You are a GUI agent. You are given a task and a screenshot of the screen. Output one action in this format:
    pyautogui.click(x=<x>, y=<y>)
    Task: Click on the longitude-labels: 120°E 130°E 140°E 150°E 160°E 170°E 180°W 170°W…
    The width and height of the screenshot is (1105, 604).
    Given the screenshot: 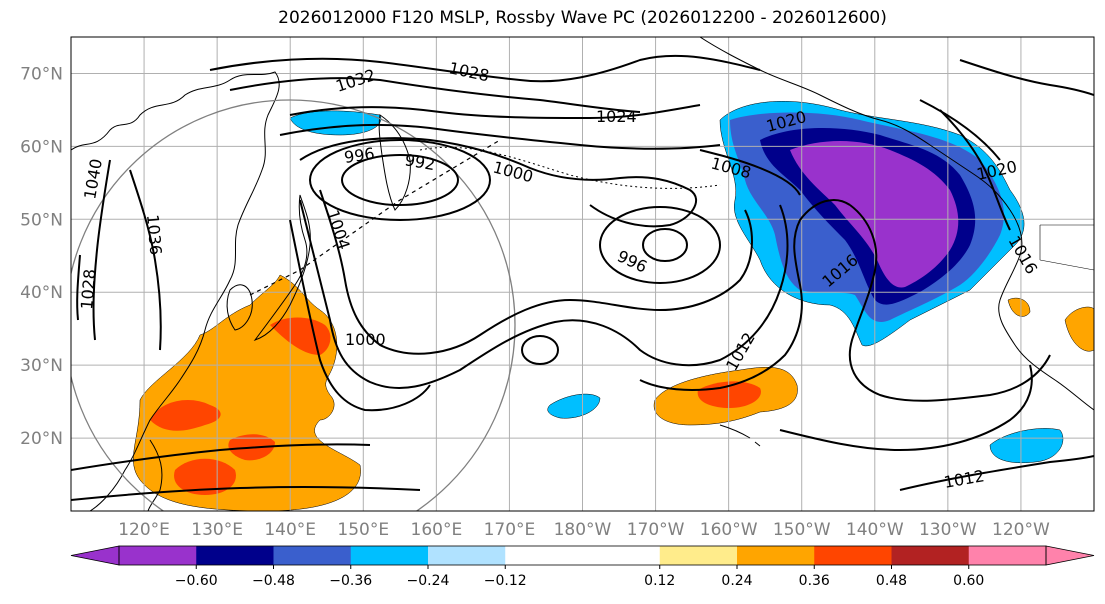 What is the action you would take?
    pyautogui.click(x=584, y=530)
    